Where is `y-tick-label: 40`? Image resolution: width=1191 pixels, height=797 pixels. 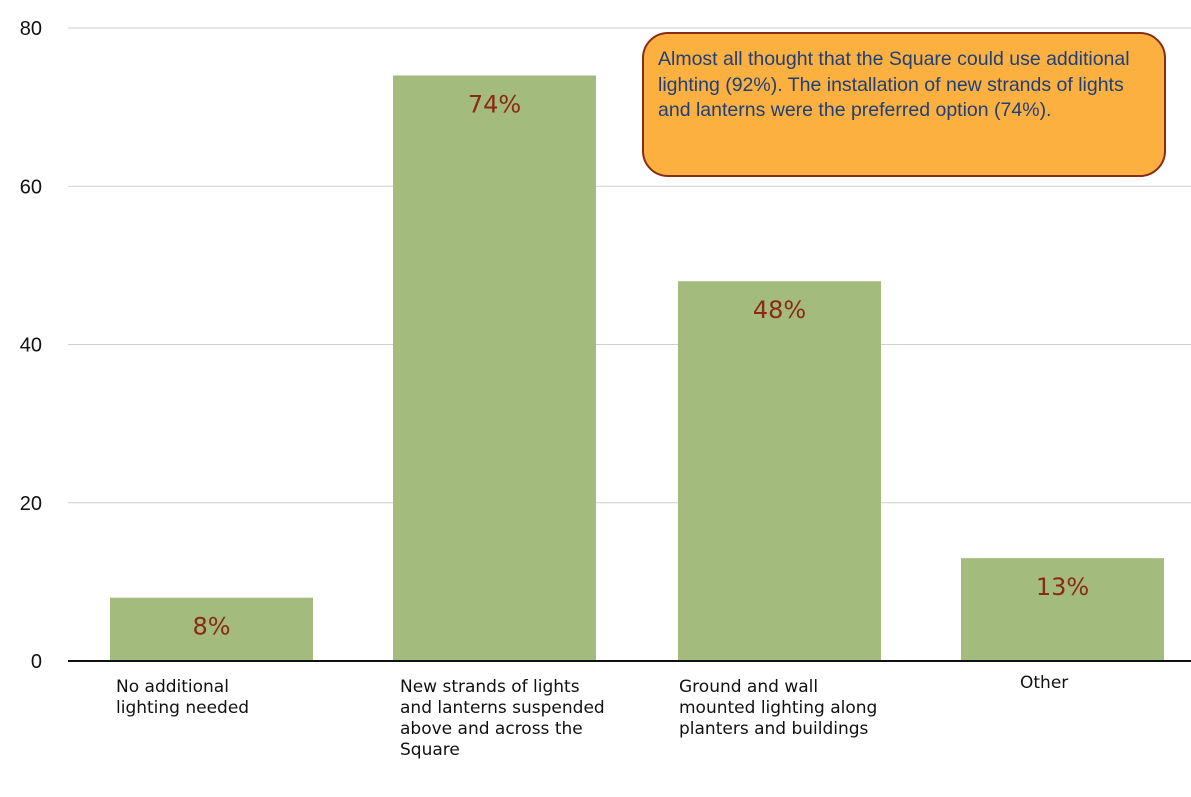 y-tick-label: 40 is located at coordinates (31, 346).